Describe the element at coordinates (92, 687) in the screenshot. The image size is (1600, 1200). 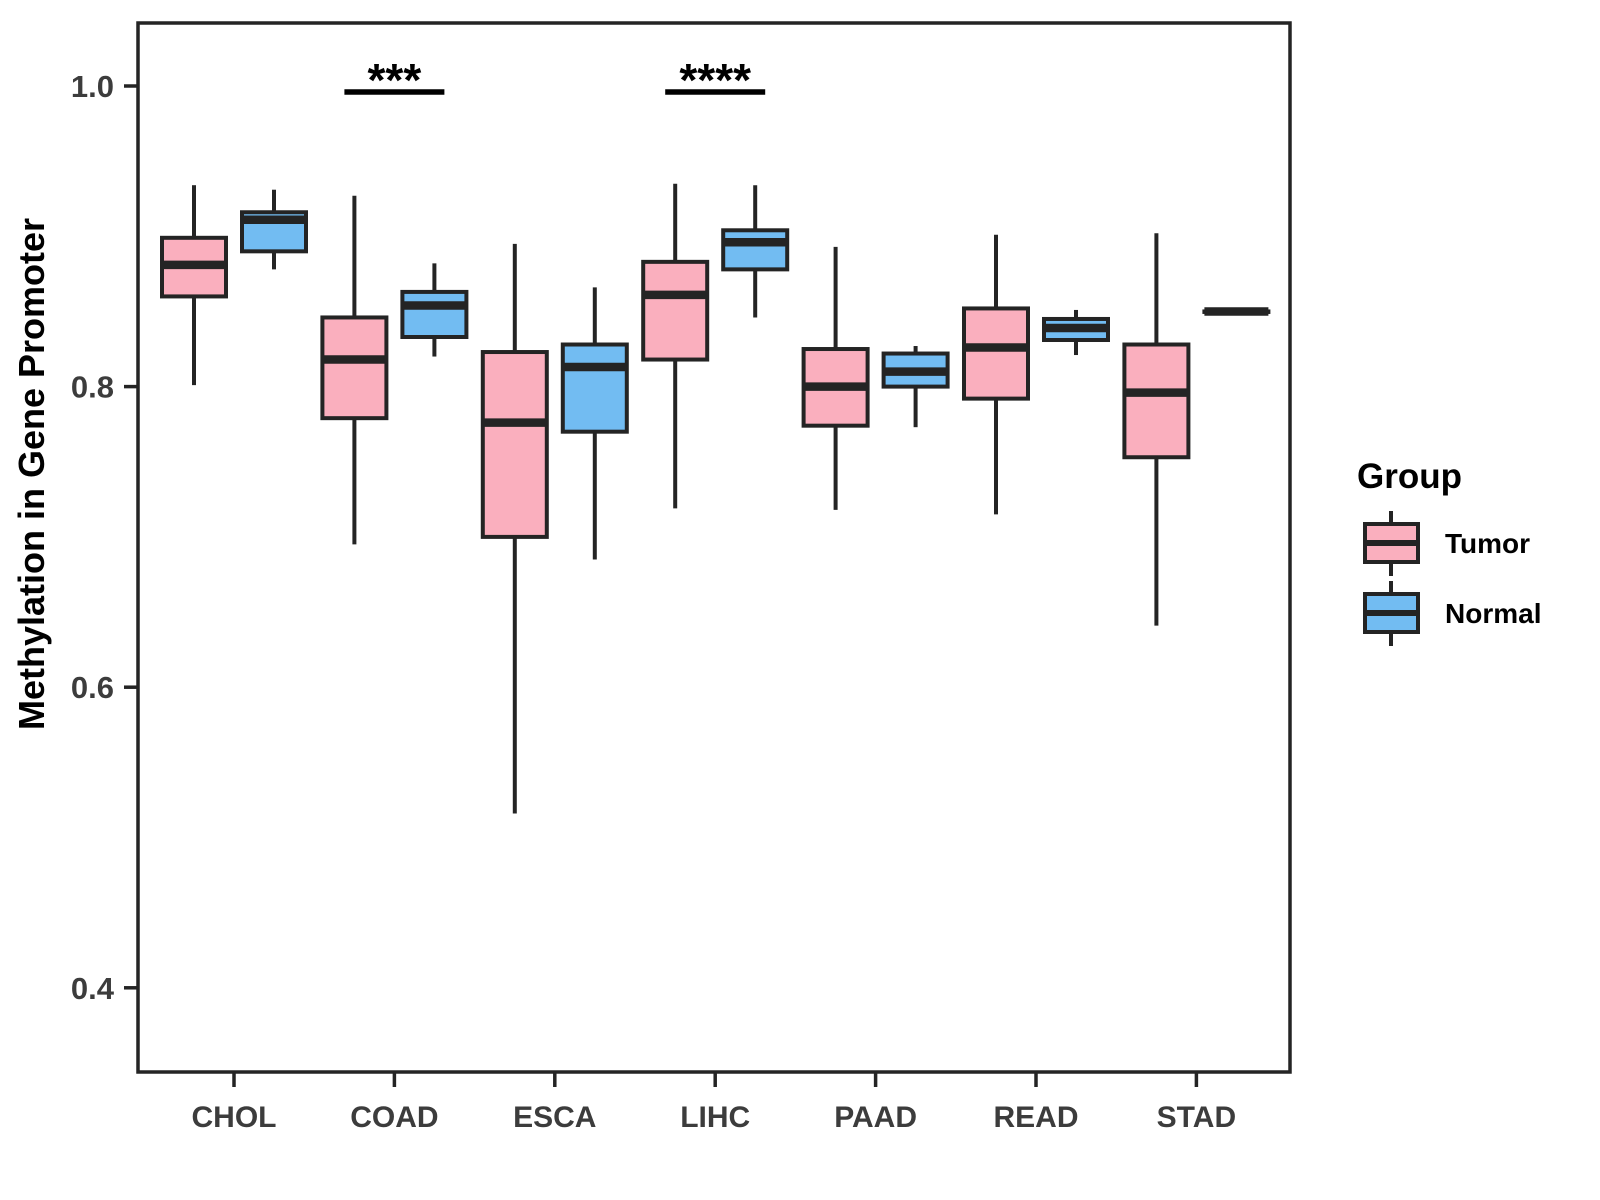
I see `y-tick-label: 0.6` at that location.